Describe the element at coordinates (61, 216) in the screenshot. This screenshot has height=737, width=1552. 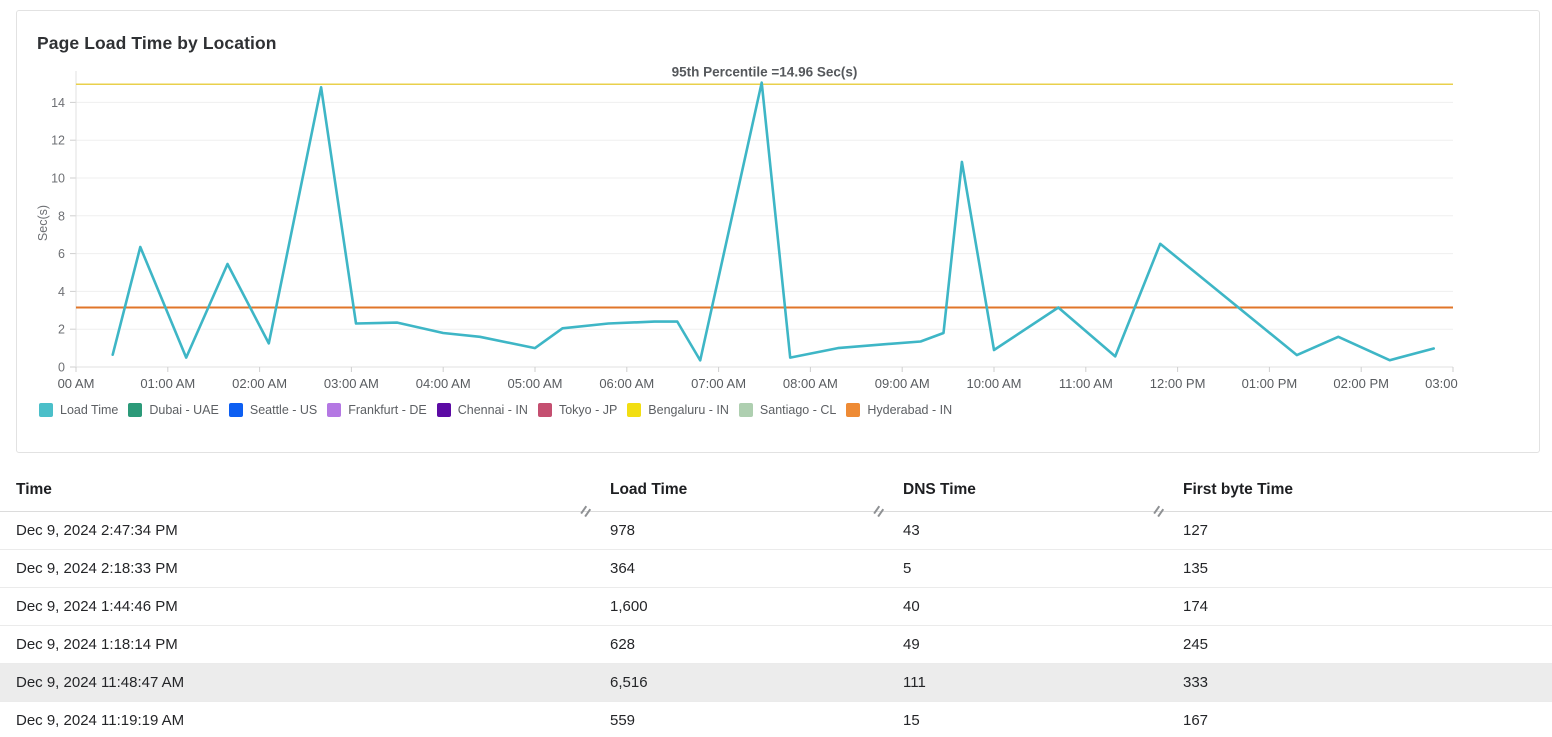
I see `svg-text: 8` at that location.